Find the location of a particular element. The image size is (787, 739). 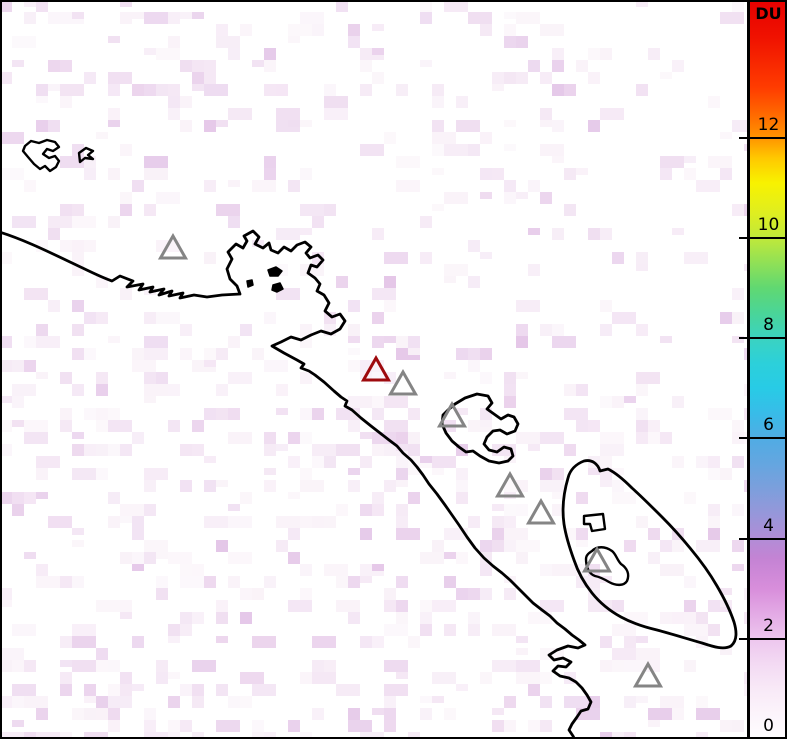

colorbar: DU 12 10 8 6 4 2 0 is located at coordinates (763, 369).